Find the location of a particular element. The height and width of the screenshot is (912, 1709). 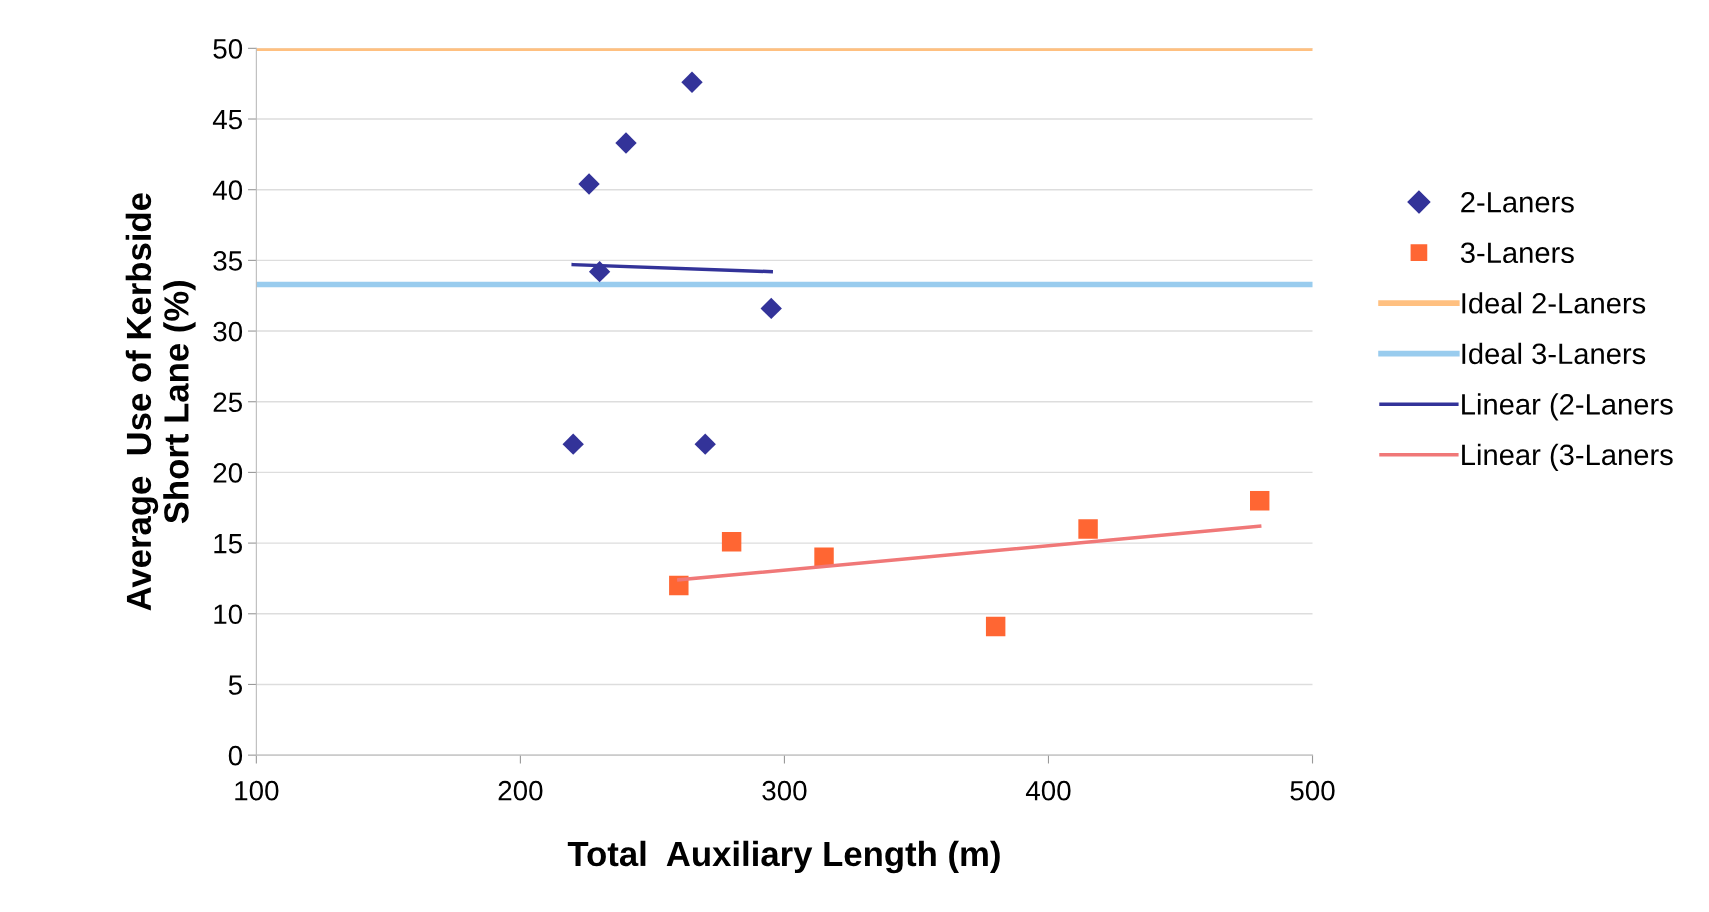

x-tick-label: 200 is located at coordinates (520, 790).